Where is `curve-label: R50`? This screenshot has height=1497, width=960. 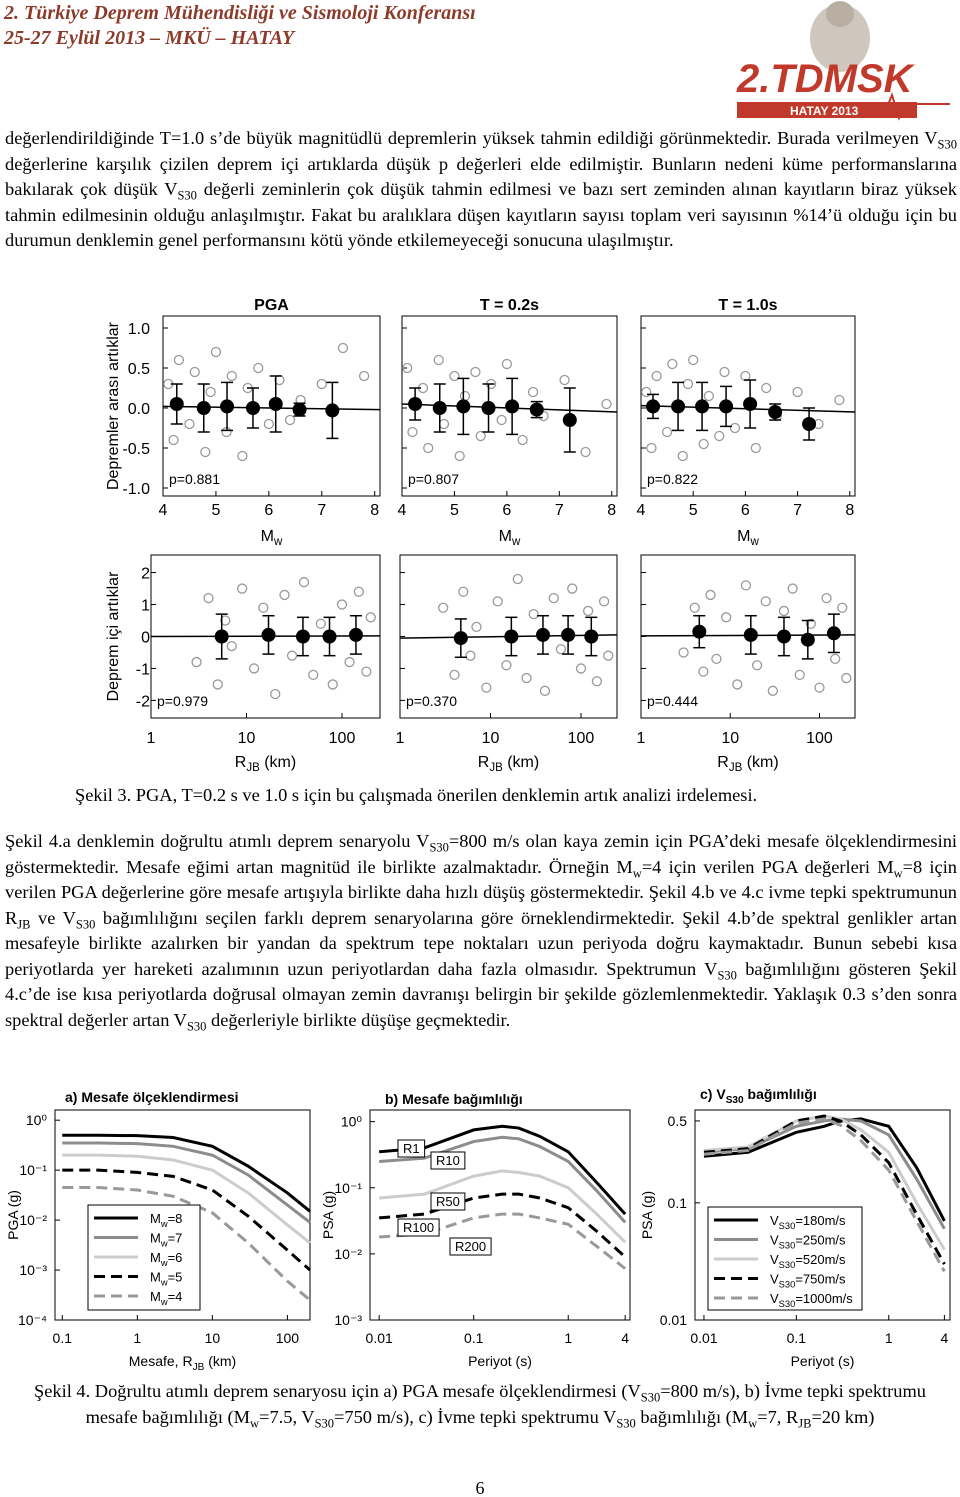 curve-label: R50 is located at coordinates (448, 1201).